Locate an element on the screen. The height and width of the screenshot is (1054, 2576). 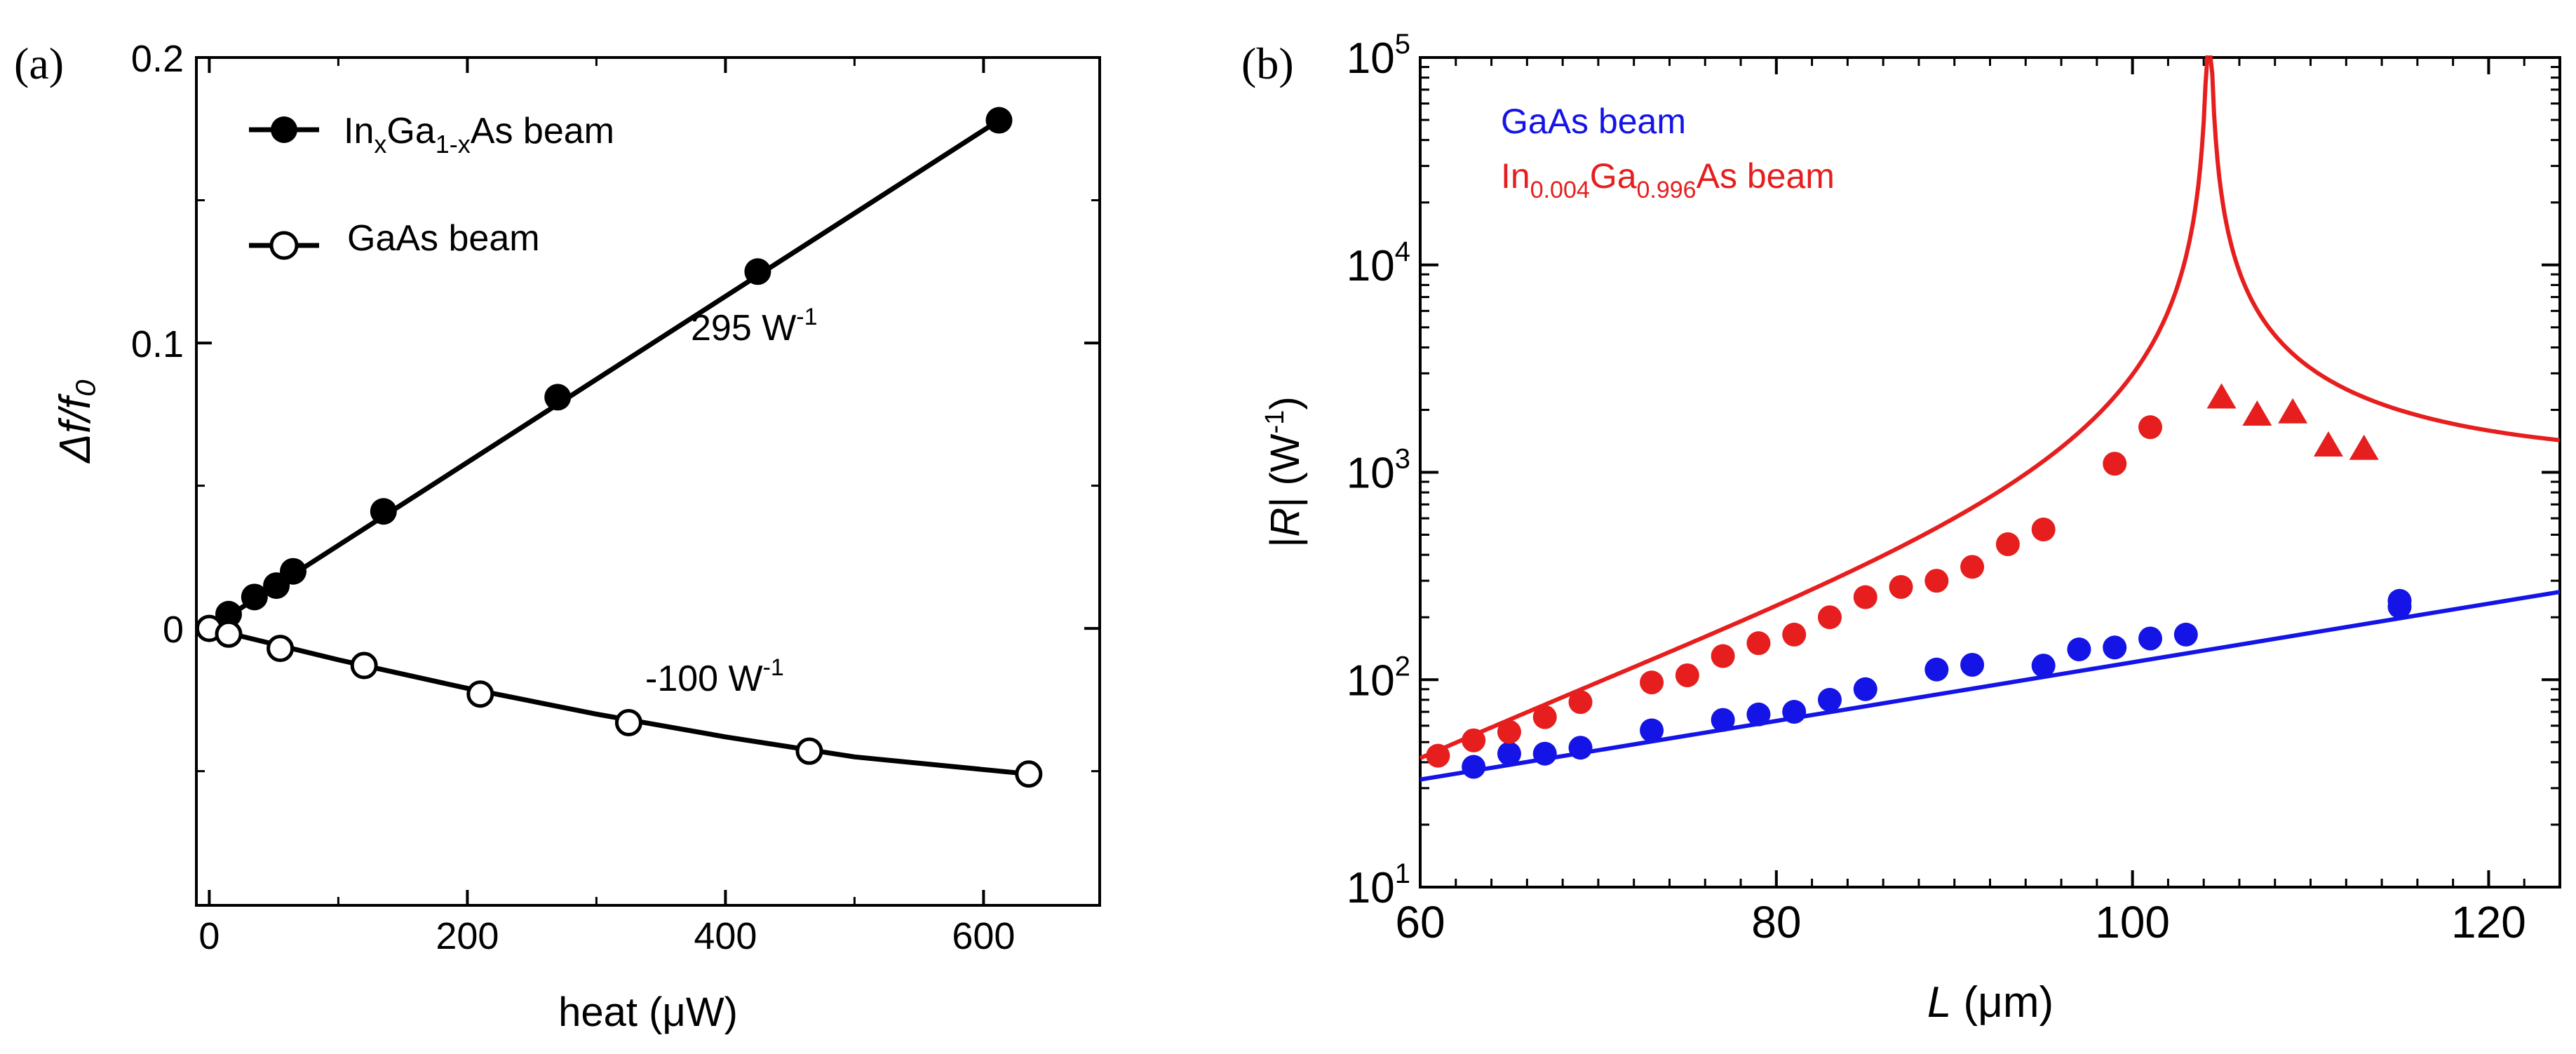
y-tick-label: 10⁵ is located at coordinates (1378, 56).